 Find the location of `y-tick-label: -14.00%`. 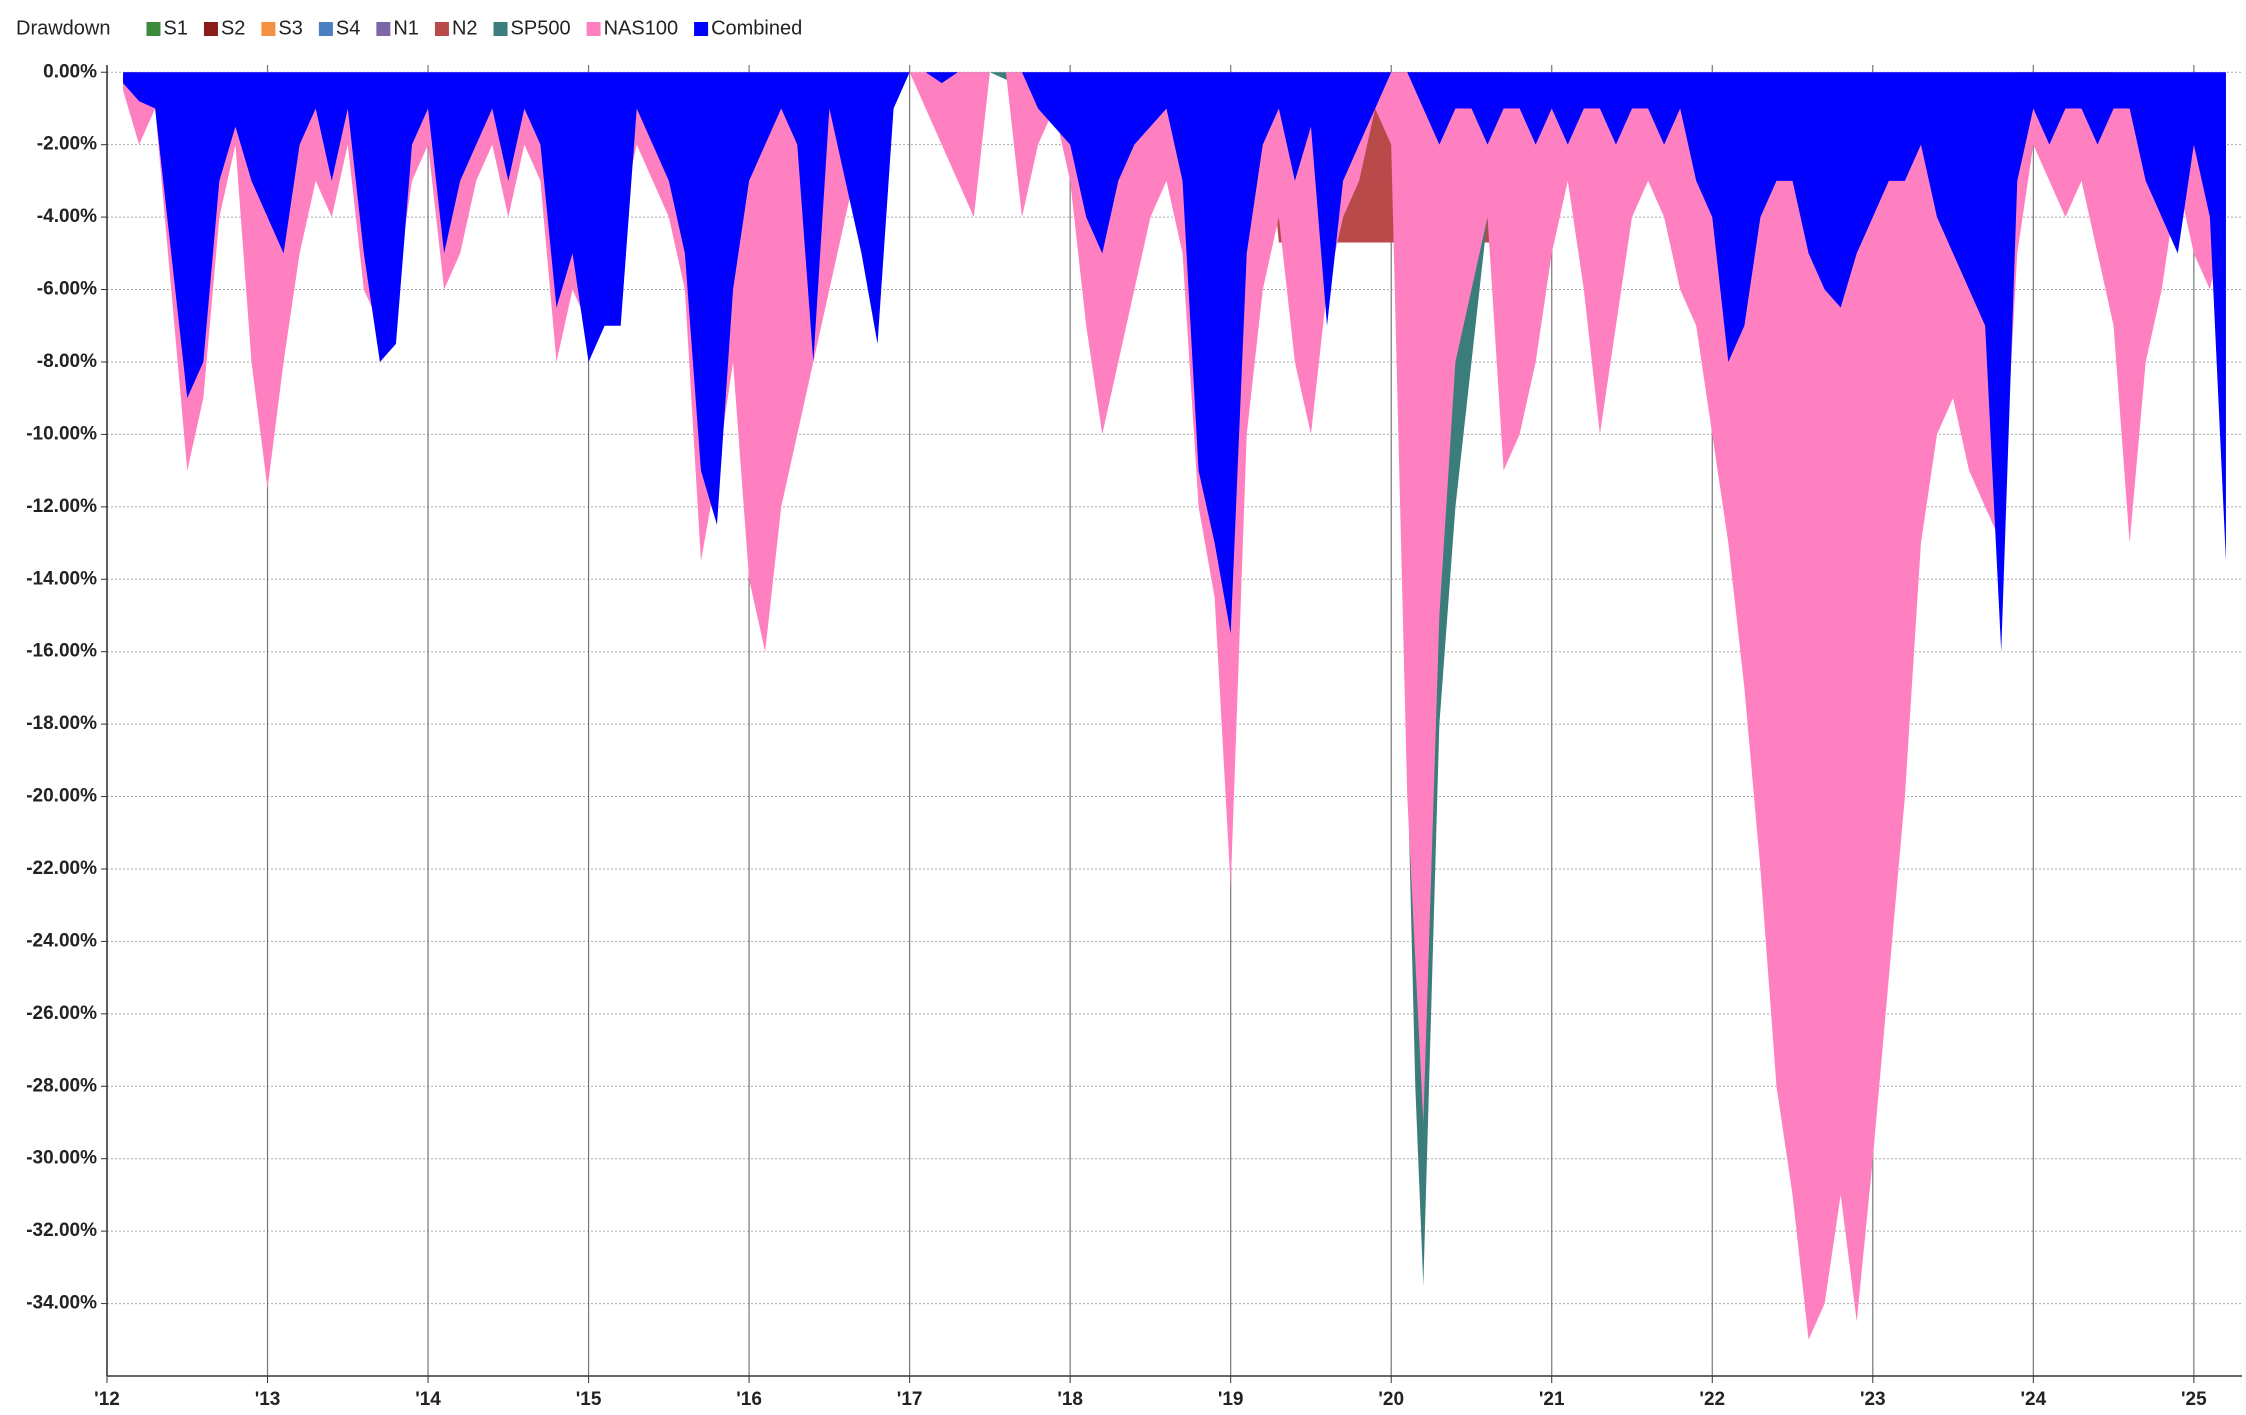

y-tick-label: -14.00% is located at coordinates (61, 578).